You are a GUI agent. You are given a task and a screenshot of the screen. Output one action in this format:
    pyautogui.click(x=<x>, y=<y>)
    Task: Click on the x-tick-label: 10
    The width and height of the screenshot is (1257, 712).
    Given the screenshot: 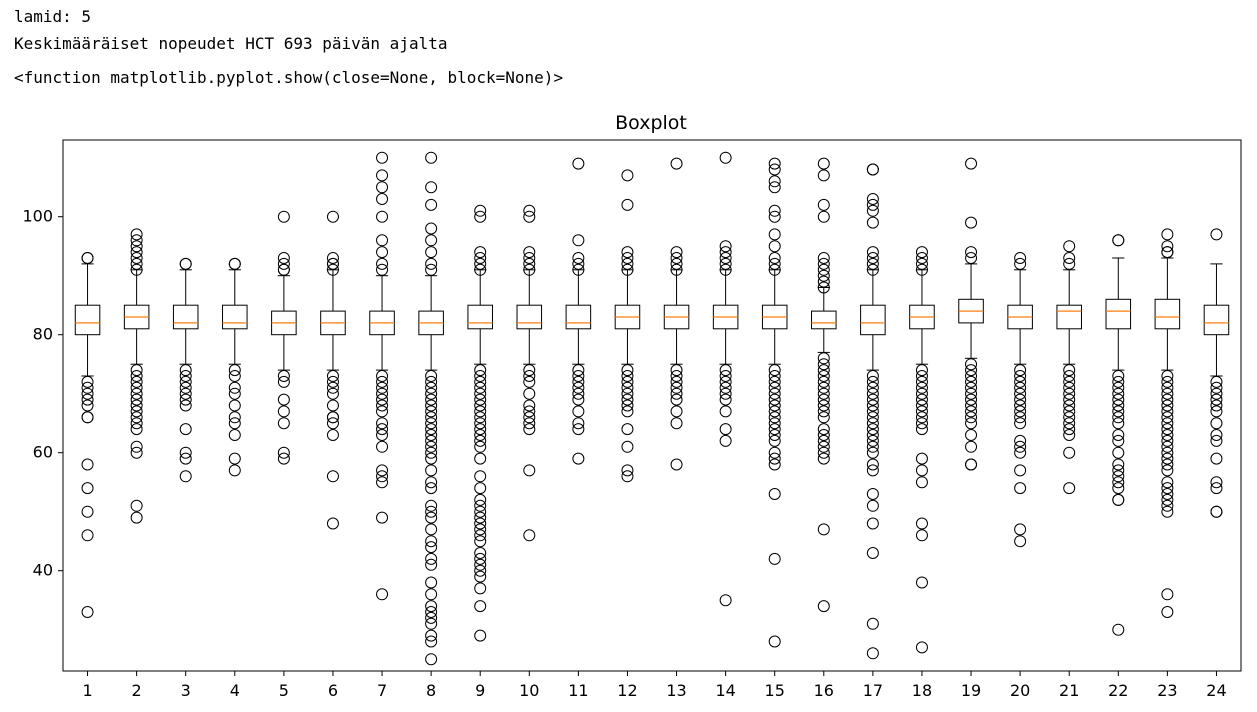 What is the action you would take?
    pyautogui.click(x=529, y=690)
    